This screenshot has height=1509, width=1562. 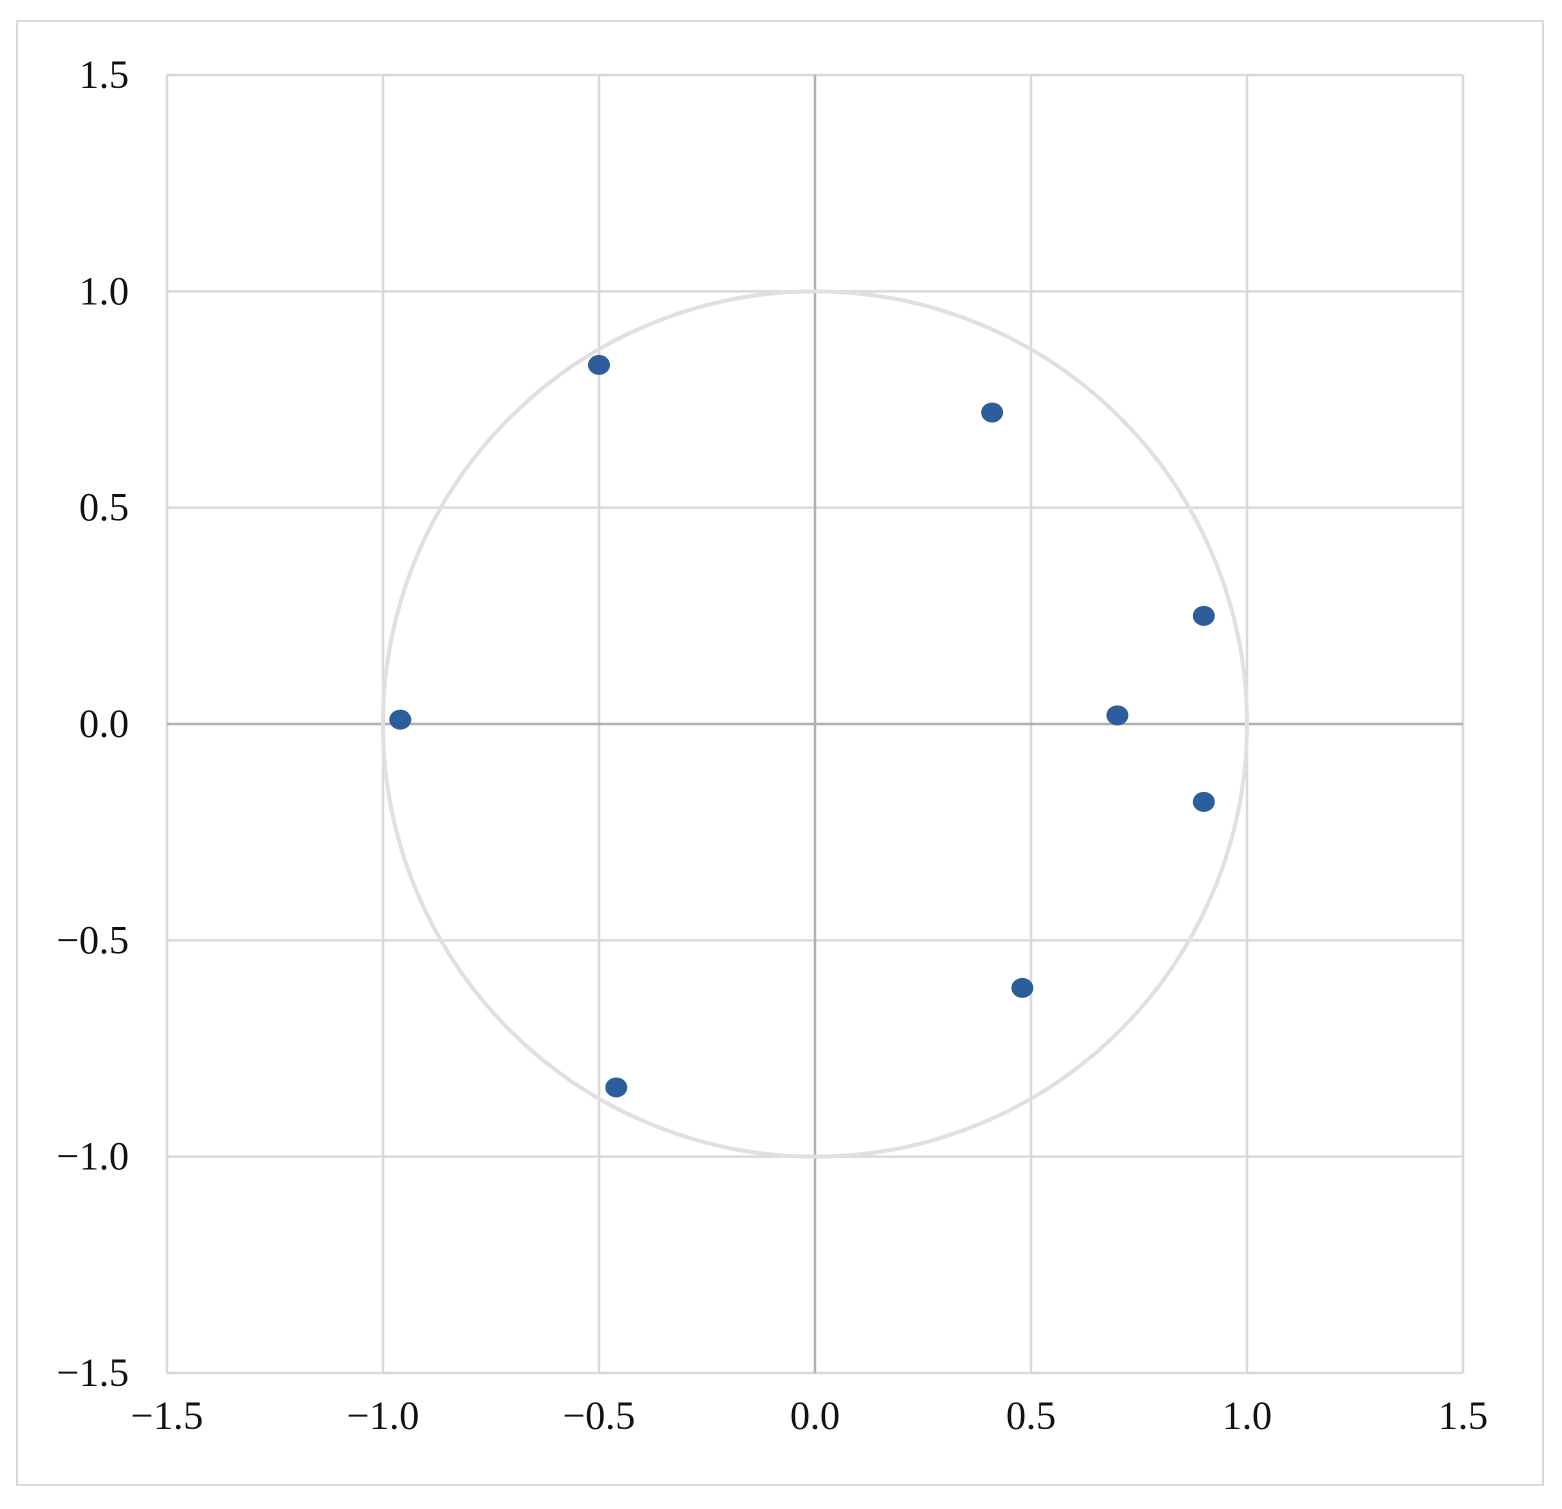 I want to click on x-tick-label: −0.5, so click(x=599, y=1415).